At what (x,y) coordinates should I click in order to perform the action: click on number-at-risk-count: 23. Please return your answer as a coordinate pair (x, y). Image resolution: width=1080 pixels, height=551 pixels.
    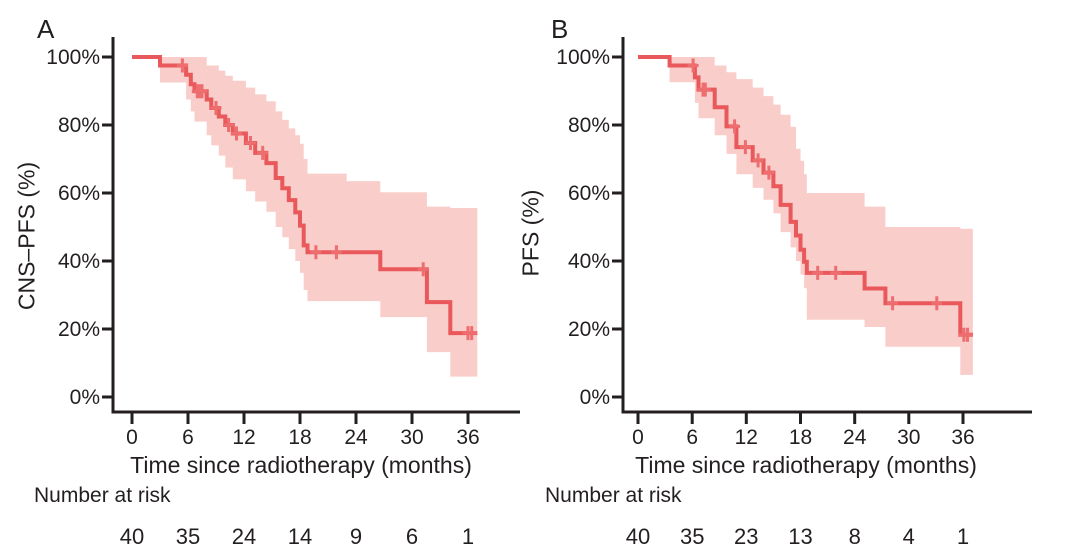
    Looking at the image, I should click on (746, 536).